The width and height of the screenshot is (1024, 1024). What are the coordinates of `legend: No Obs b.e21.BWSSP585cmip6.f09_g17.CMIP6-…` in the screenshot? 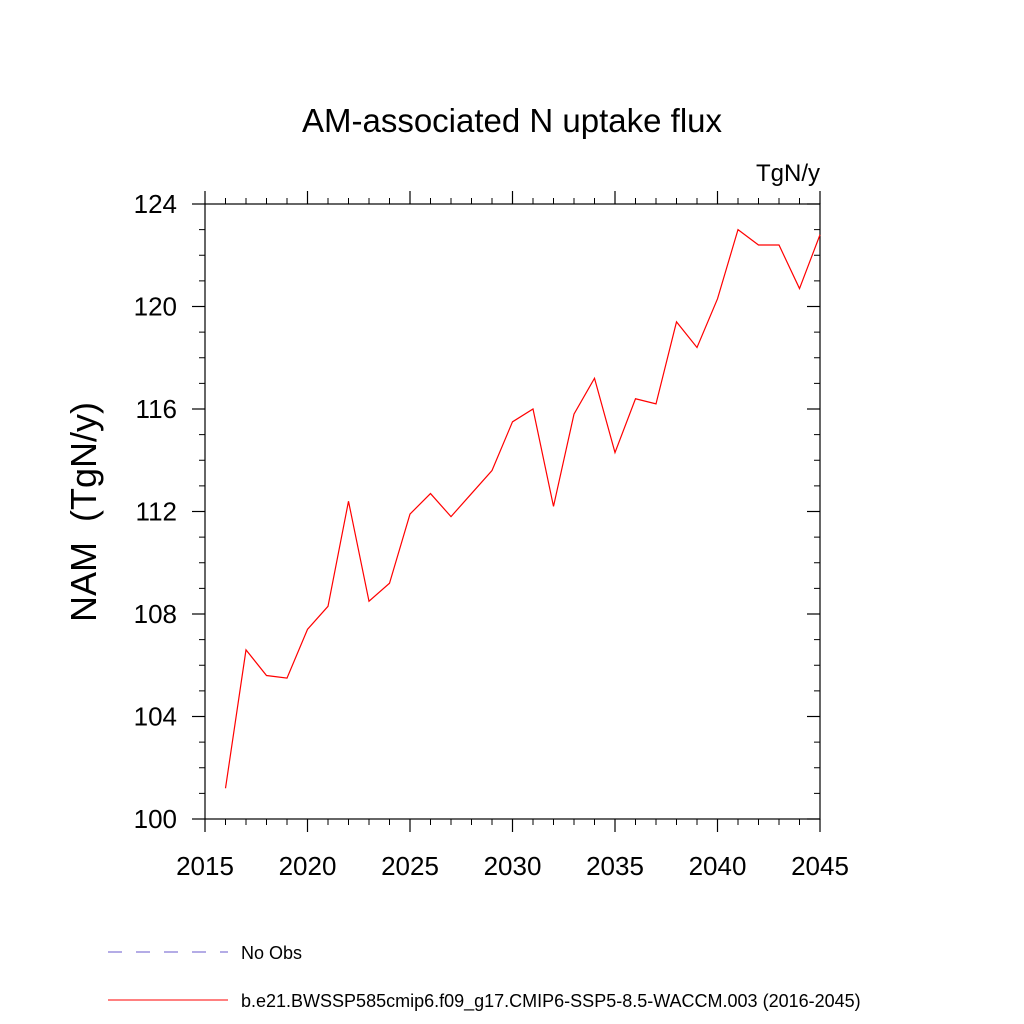 It's located at (484, 977).